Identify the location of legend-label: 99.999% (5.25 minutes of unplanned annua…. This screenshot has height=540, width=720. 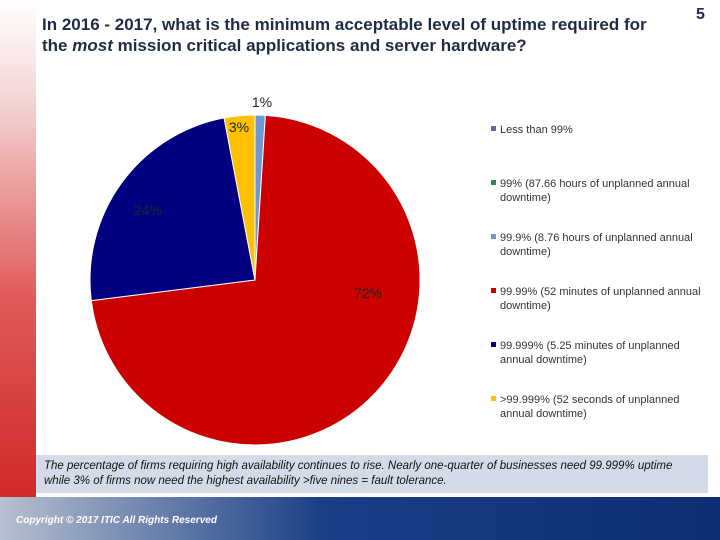
(590, 353).